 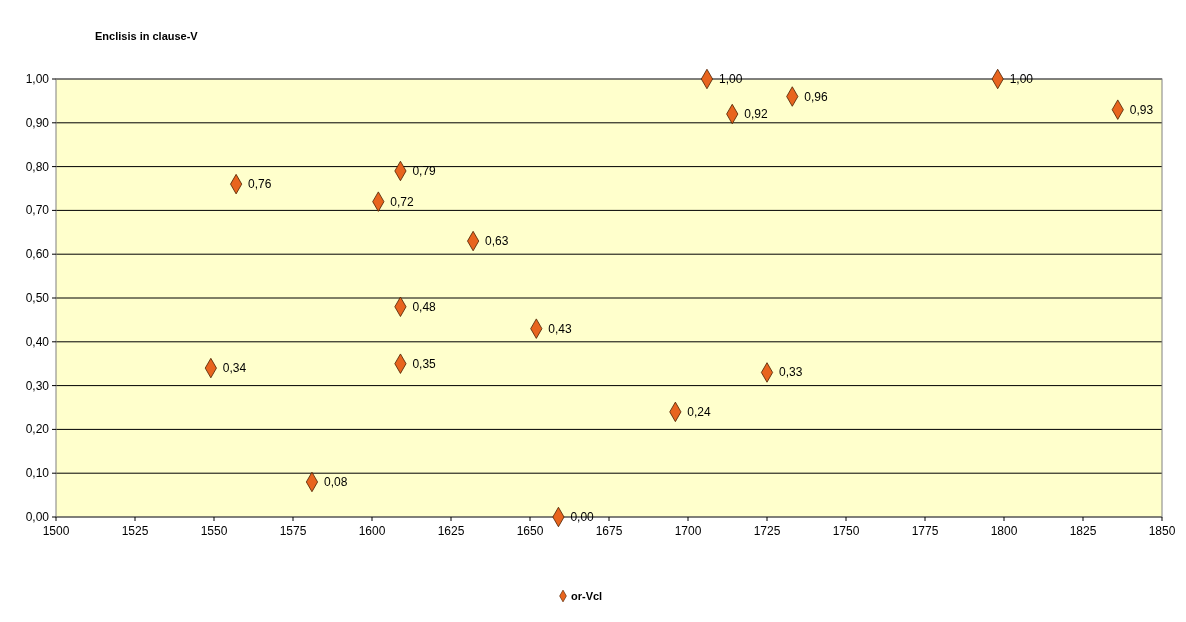 What do you see at coordinates (372, 531) in the screenshot?
I see `x-tick-label: 1600` at bounding box center [372, 531].